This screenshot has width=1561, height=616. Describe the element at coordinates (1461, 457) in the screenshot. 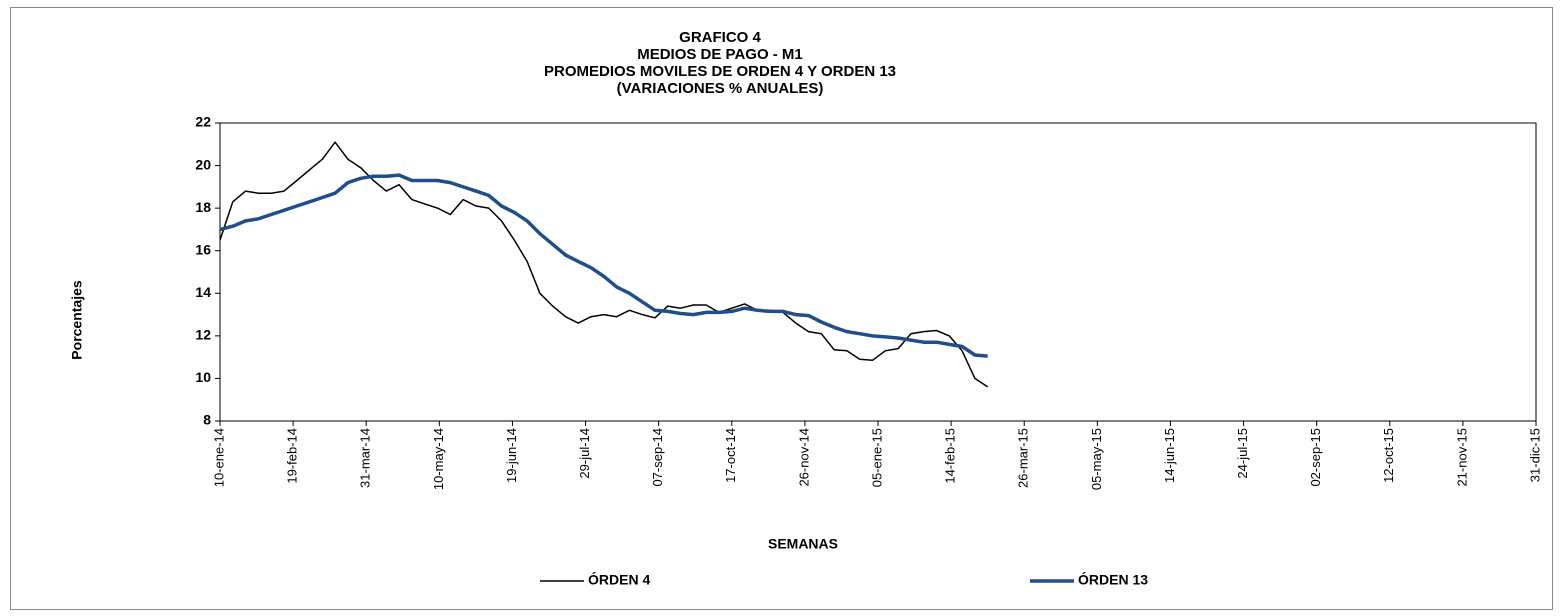

I see `x-tick-label: 21-nov-15` at that location.